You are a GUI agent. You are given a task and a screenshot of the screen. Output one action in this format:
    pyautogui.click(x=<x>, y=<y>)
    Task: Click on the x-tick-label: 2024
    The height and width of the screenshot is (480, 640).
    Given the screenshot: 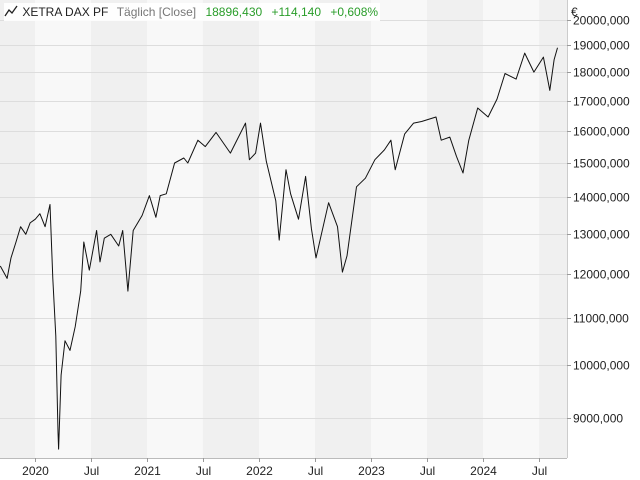 What is the action you would take?
    pyautogui.click(x=483, y=471)
    